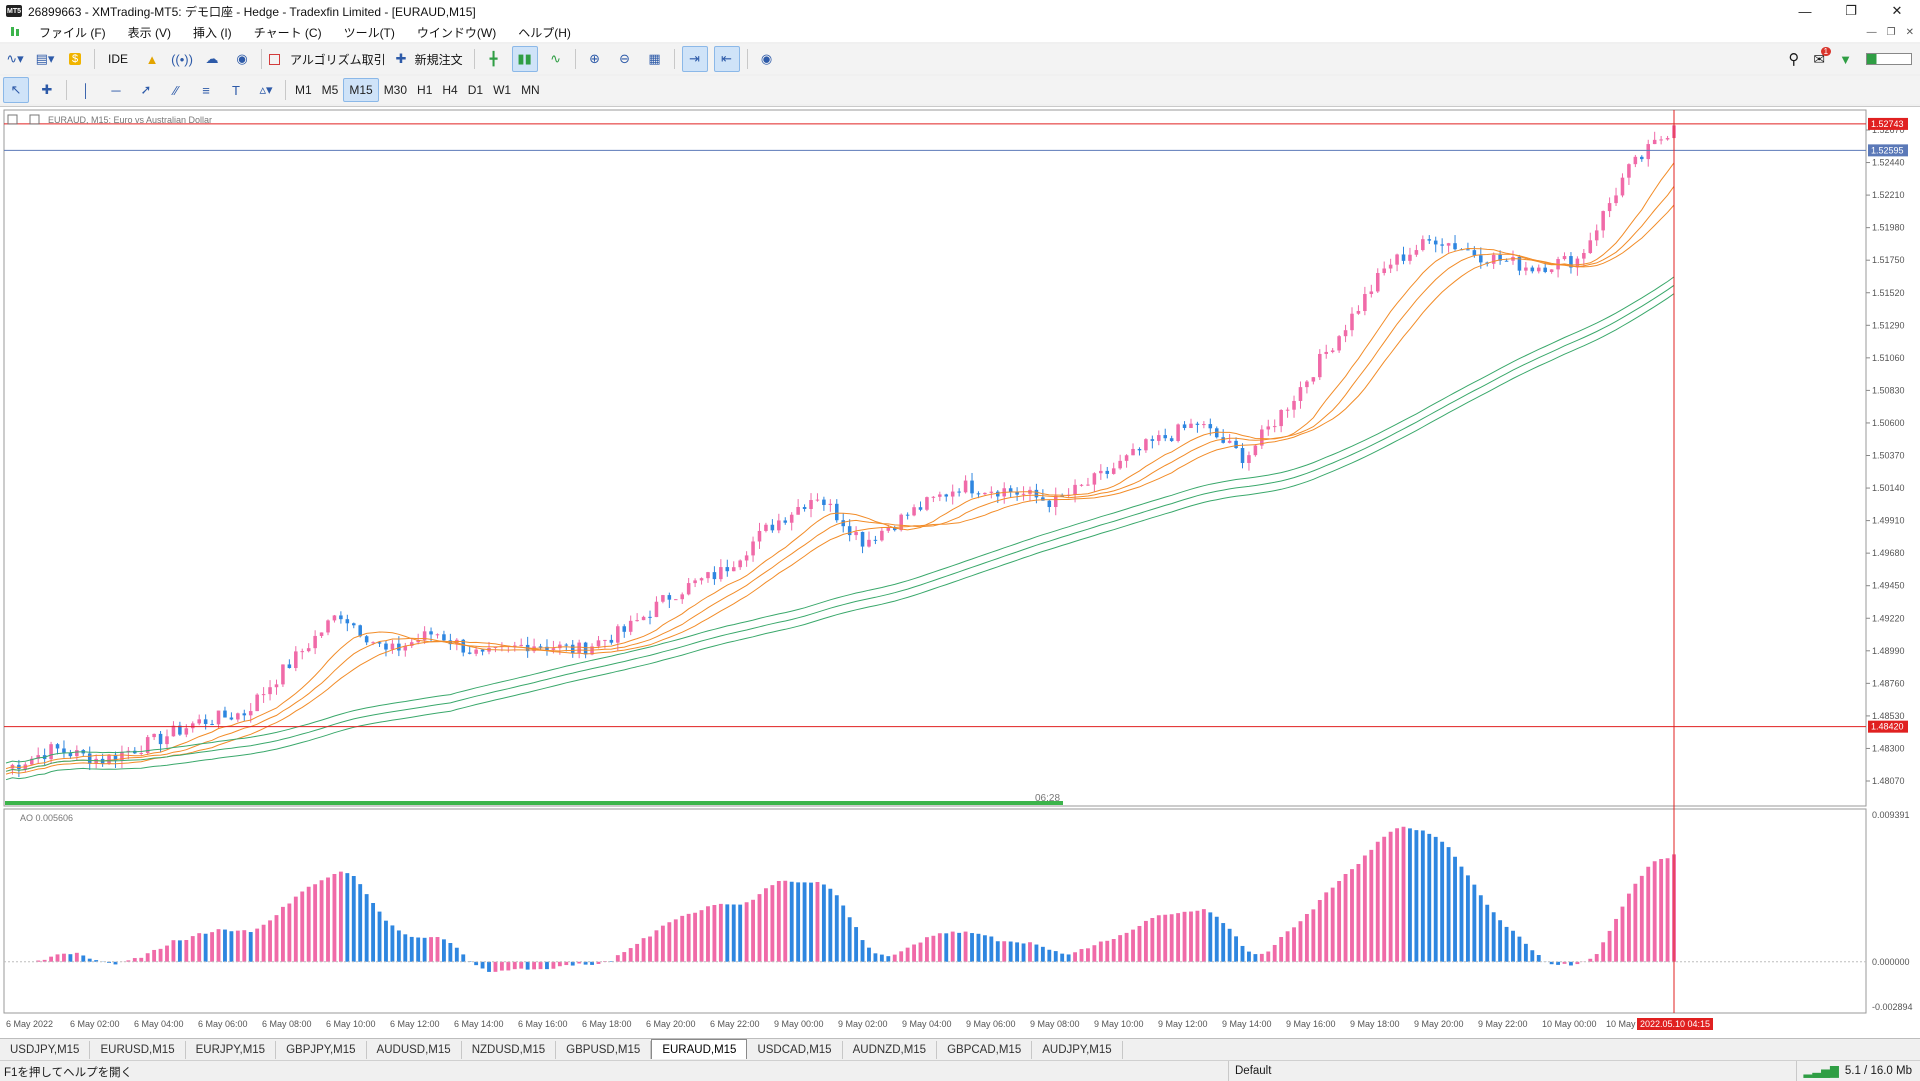 The width and height of the screenshot is (1920, 1081). Describe the element at coordinates (212, 58) in the screenshot. I see `cloud-icon: ☁` at that location.